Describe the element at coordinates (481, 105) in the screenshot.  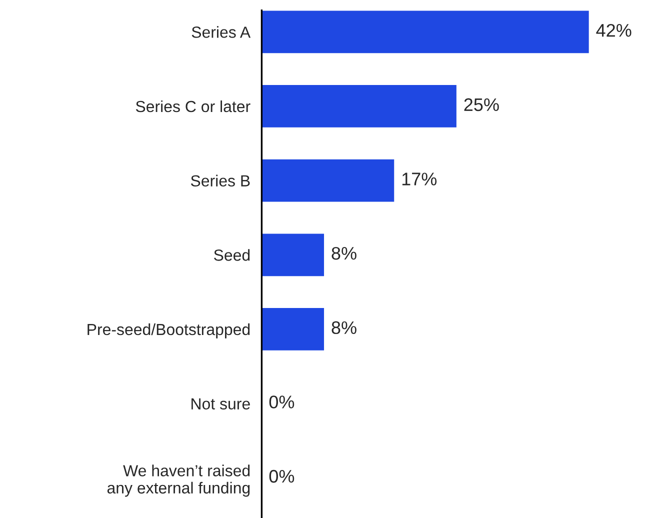
I see `data-label: 25%` at that location.